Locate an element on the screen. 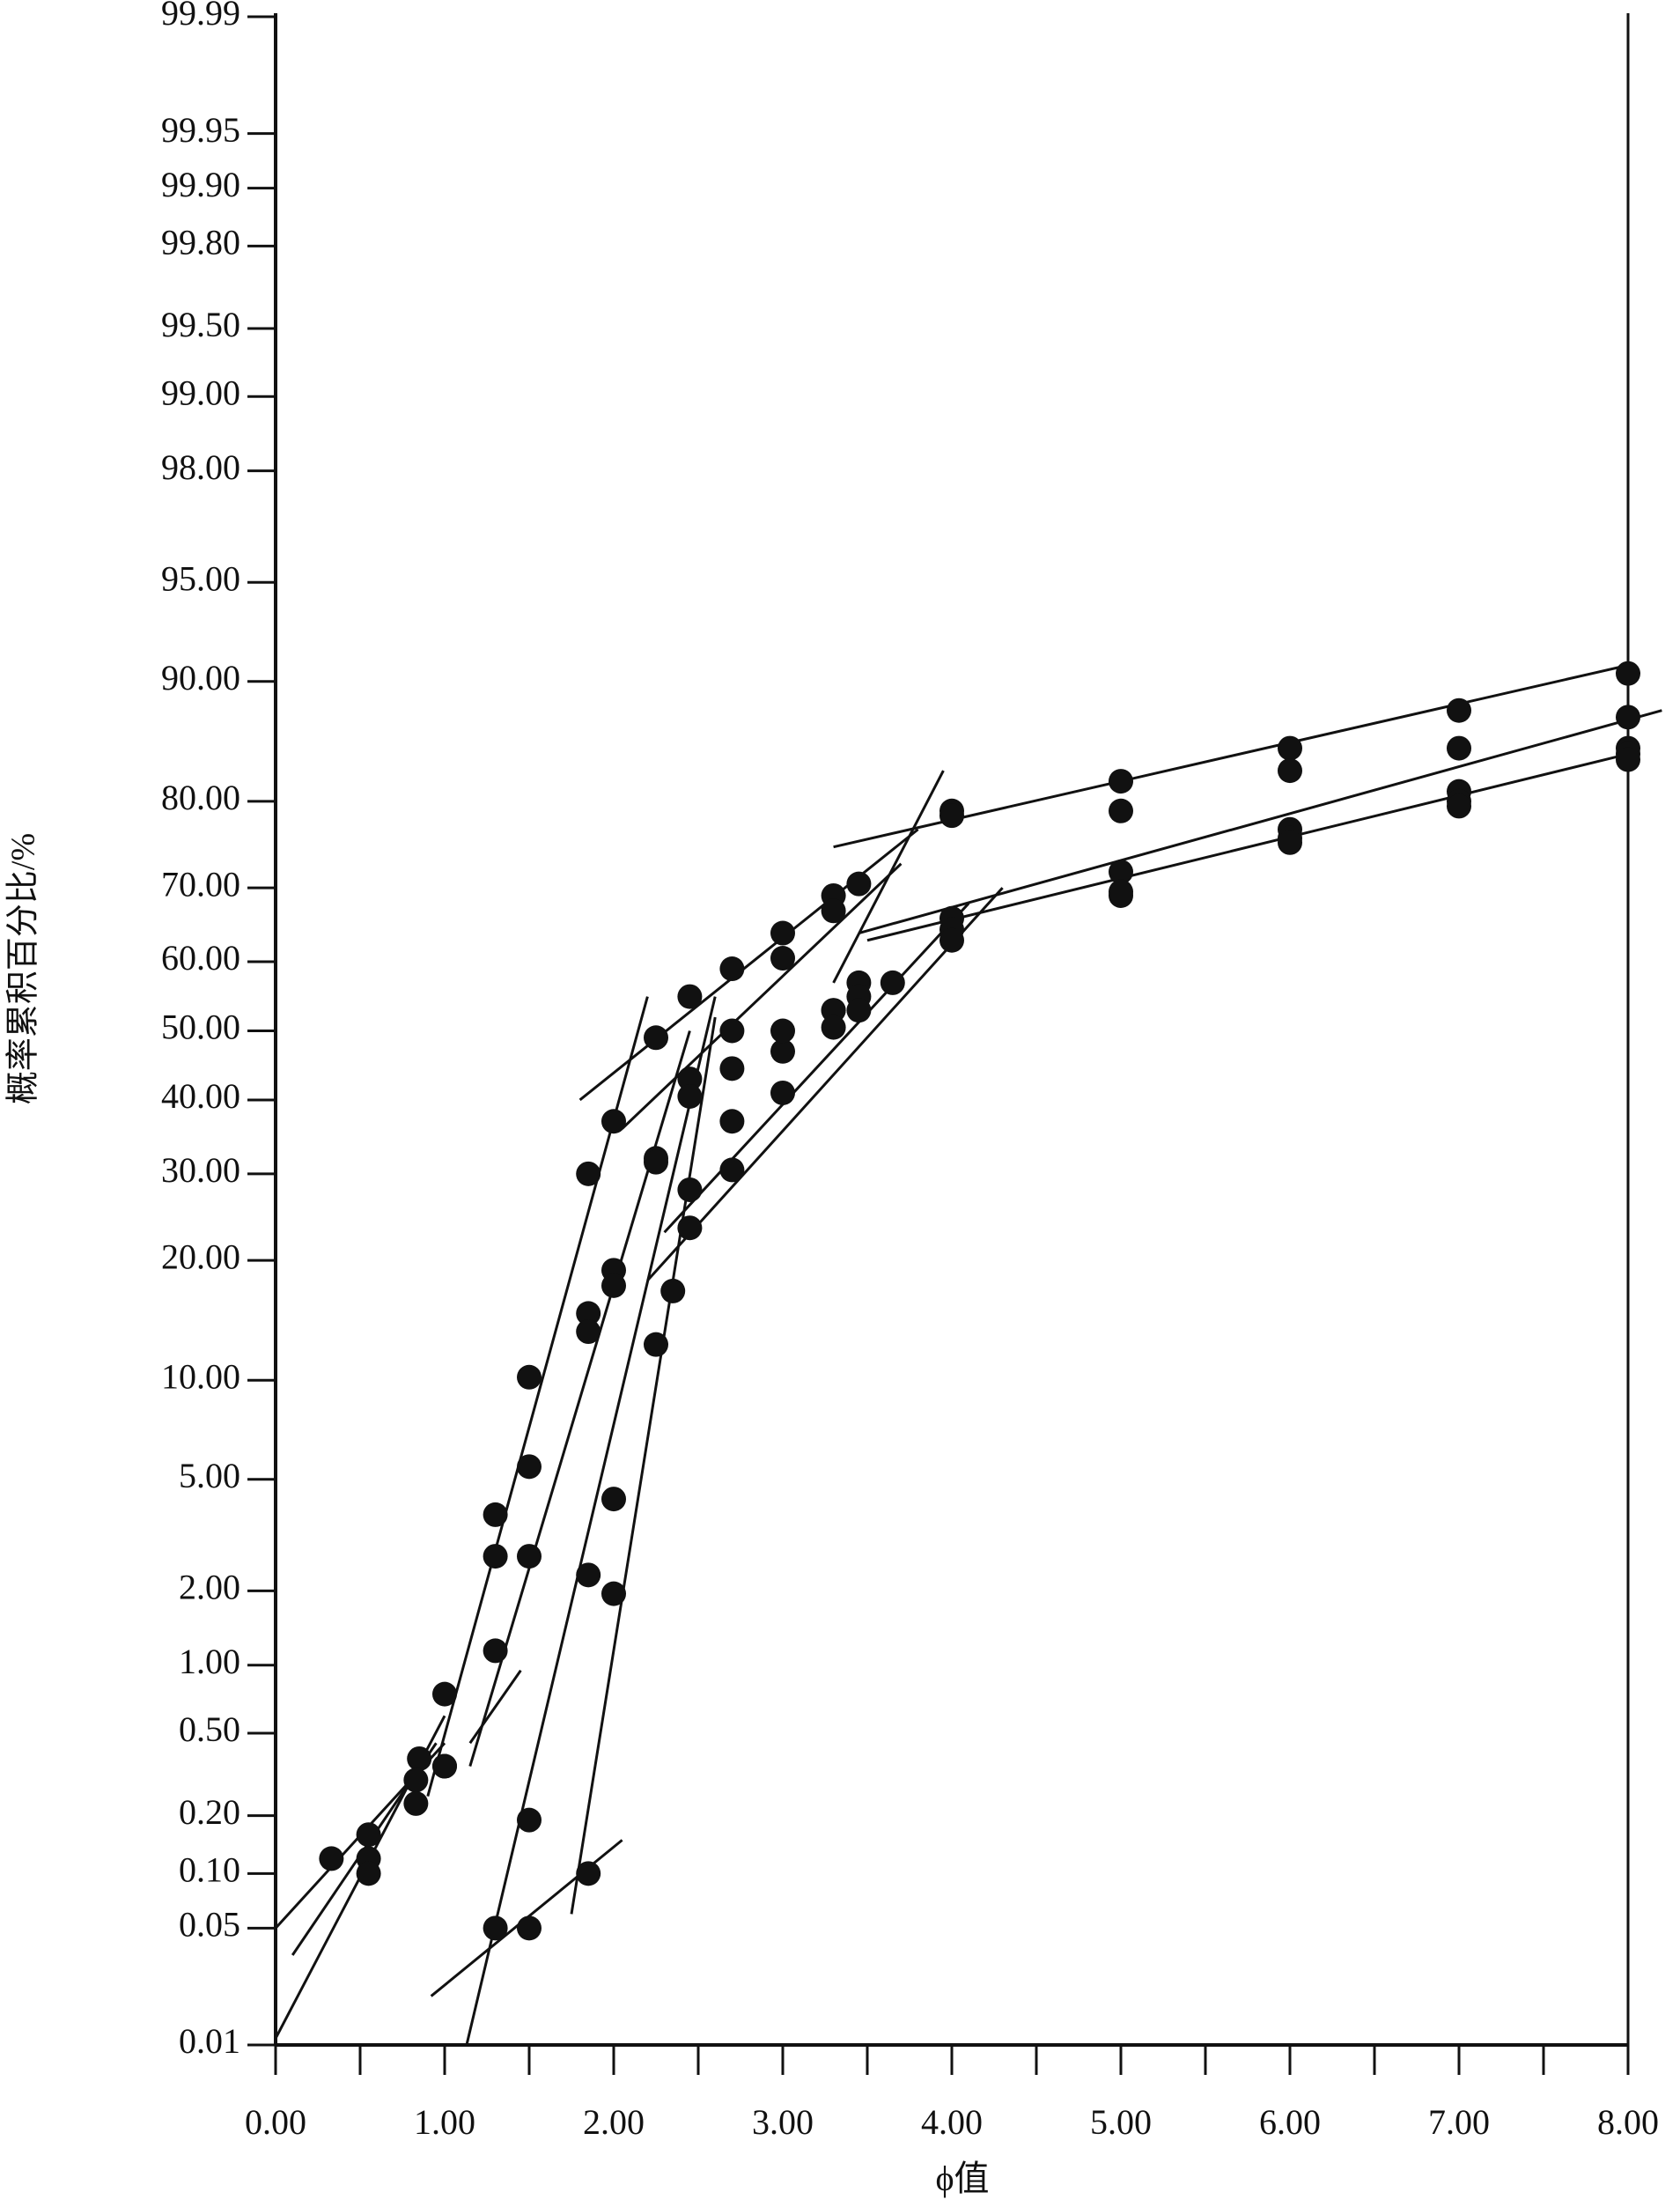 This screenshot has height=2207, width=1680. y-tick-label: 50.00 is located at coordinates (200, 1028).